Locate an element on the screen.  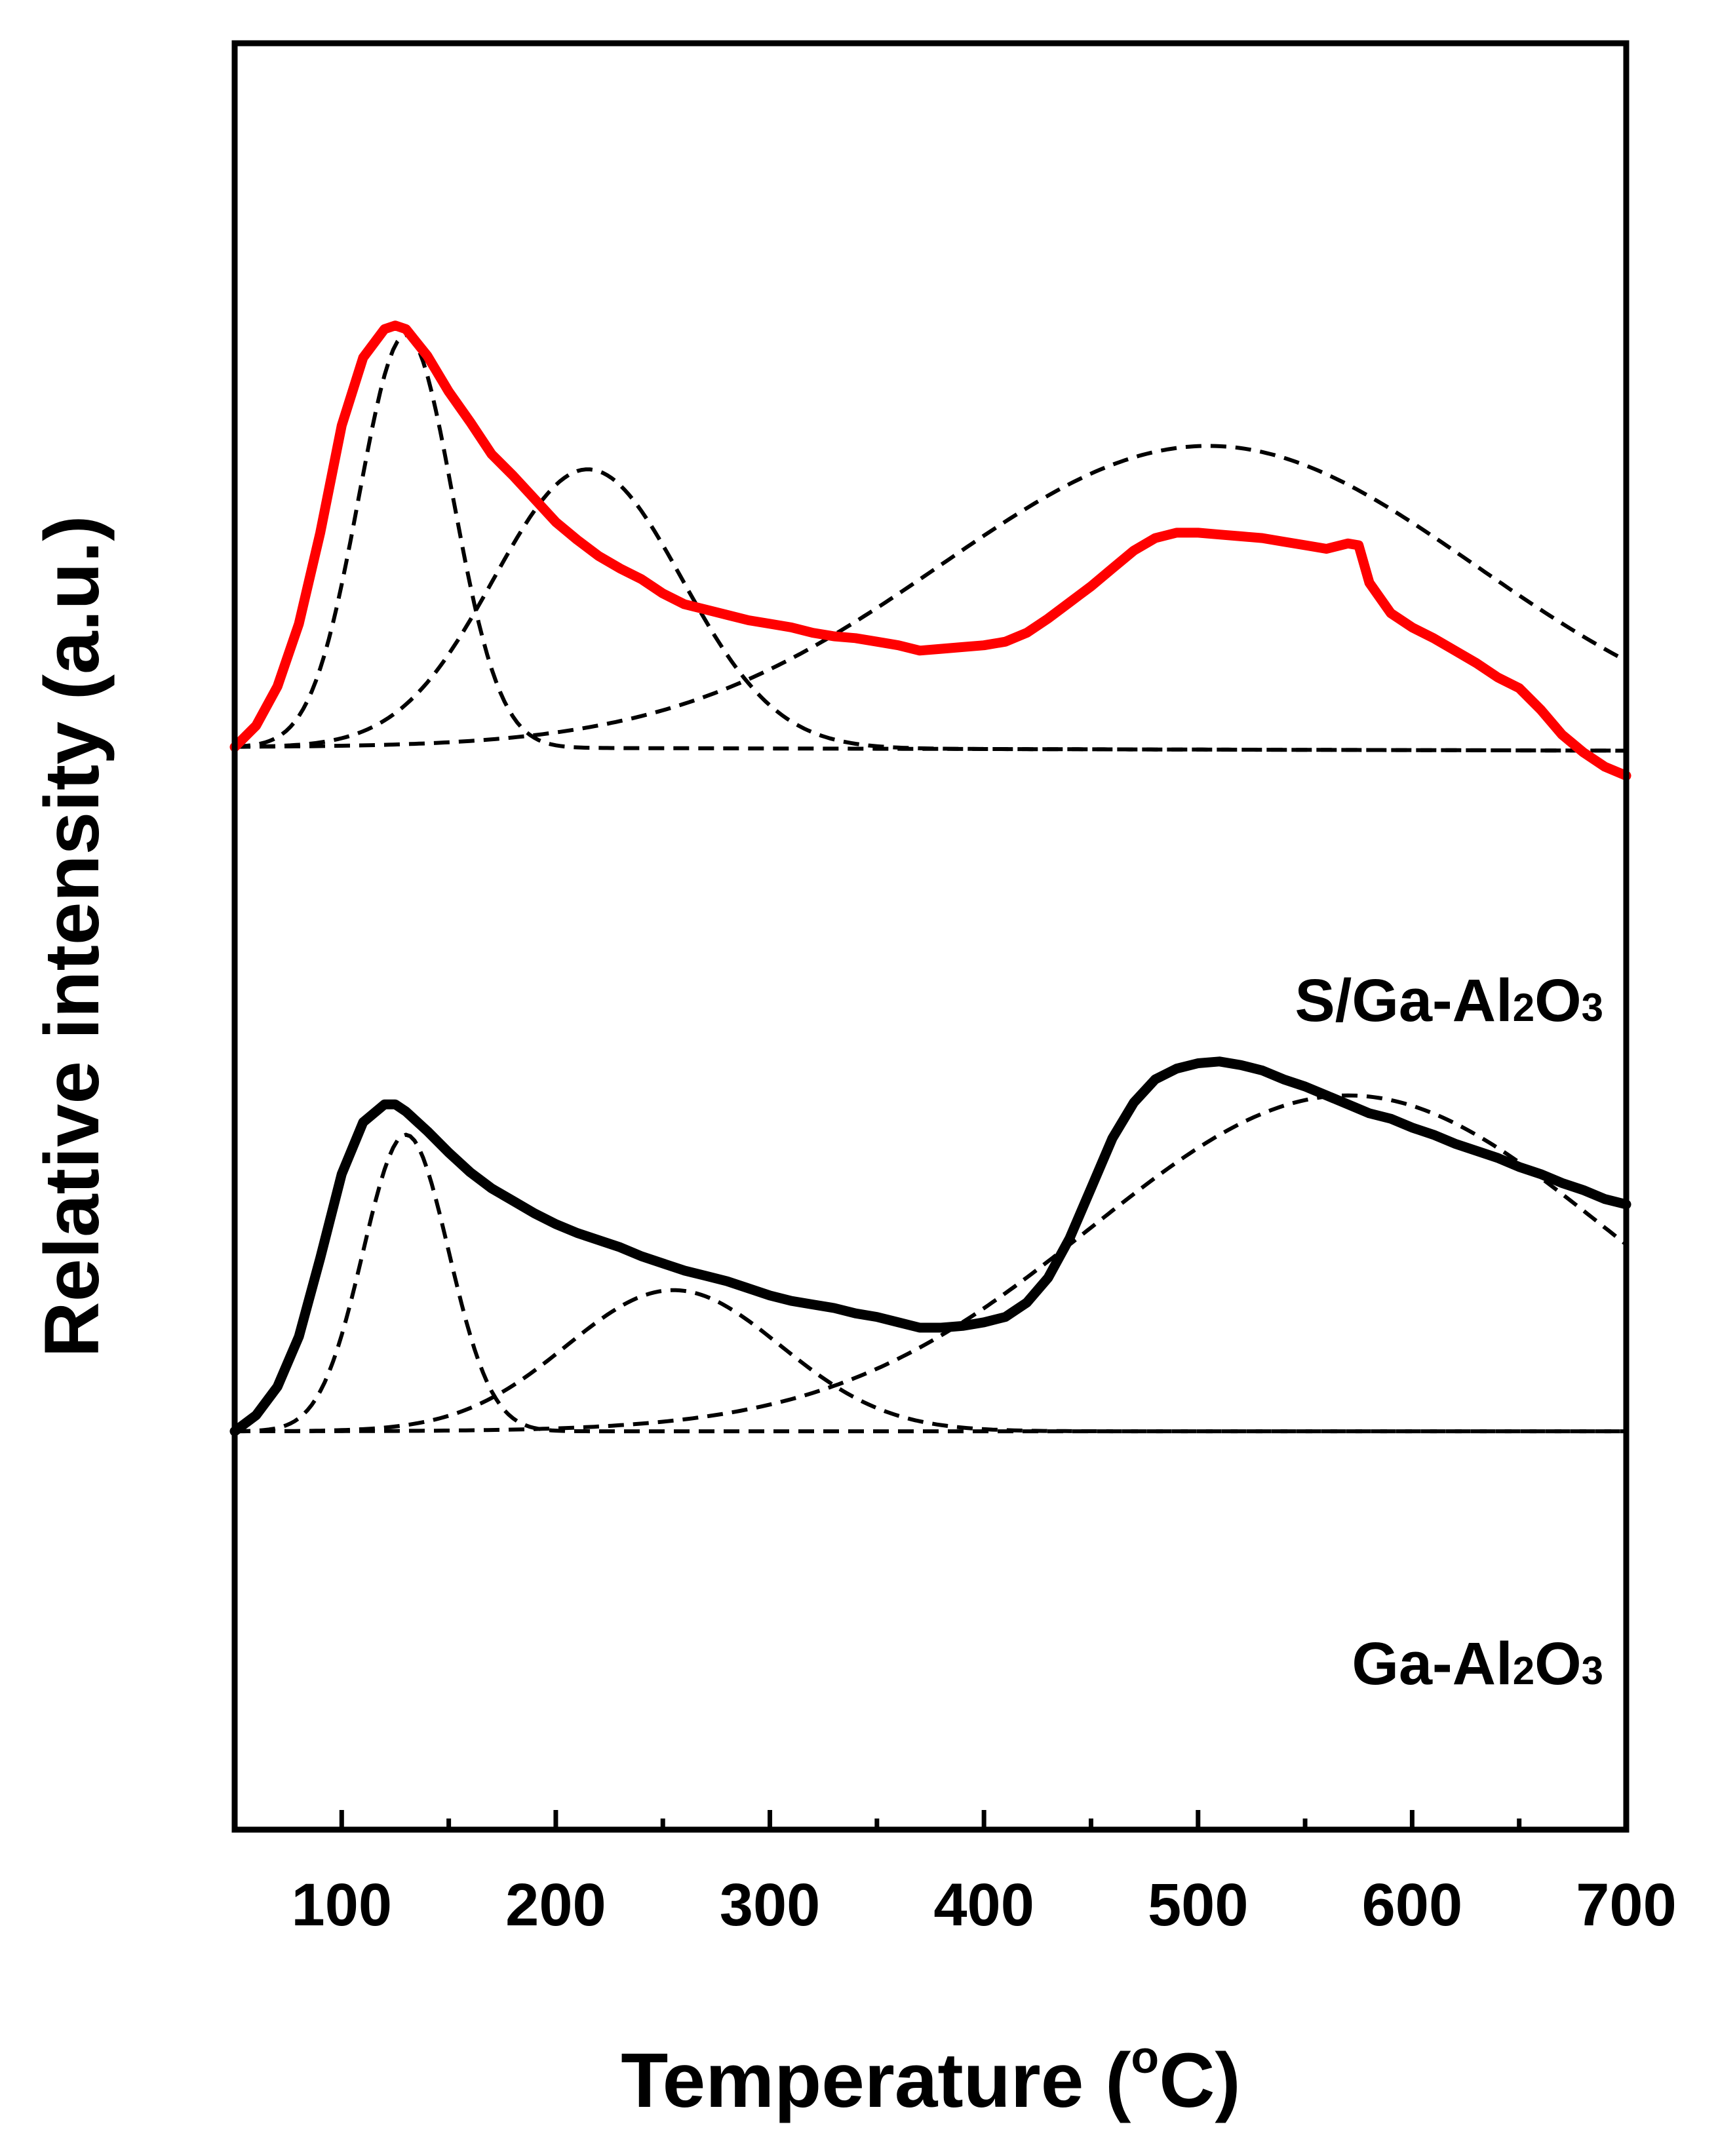
series-label-s-ga-al2o3: S/Ga-Al2O3 is located at coordinates (1449, 1000).